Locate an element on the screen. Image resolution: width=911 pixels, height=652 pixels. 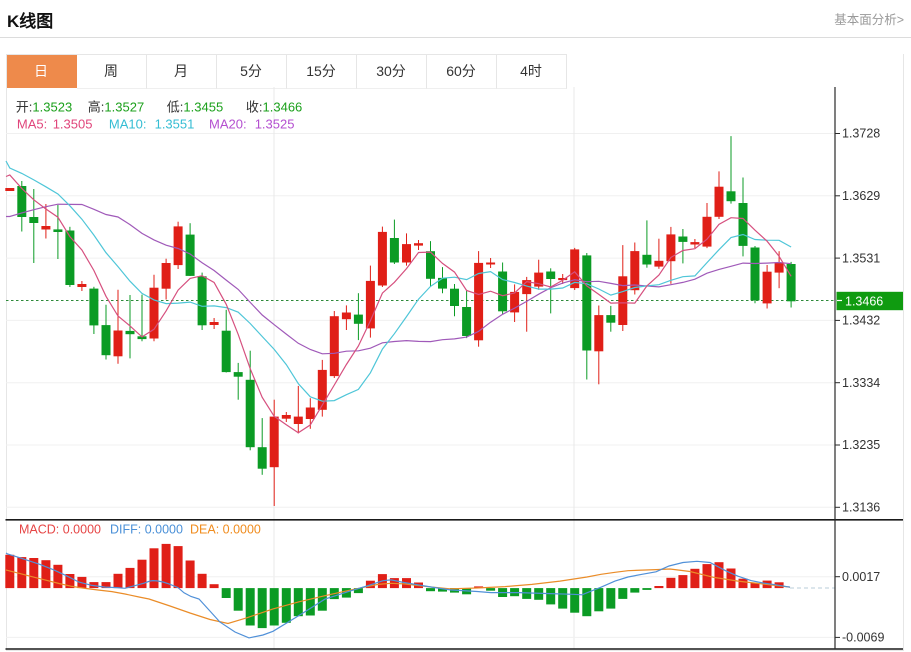
svg-text: 1.3728 is located at coordinates (861, 134).